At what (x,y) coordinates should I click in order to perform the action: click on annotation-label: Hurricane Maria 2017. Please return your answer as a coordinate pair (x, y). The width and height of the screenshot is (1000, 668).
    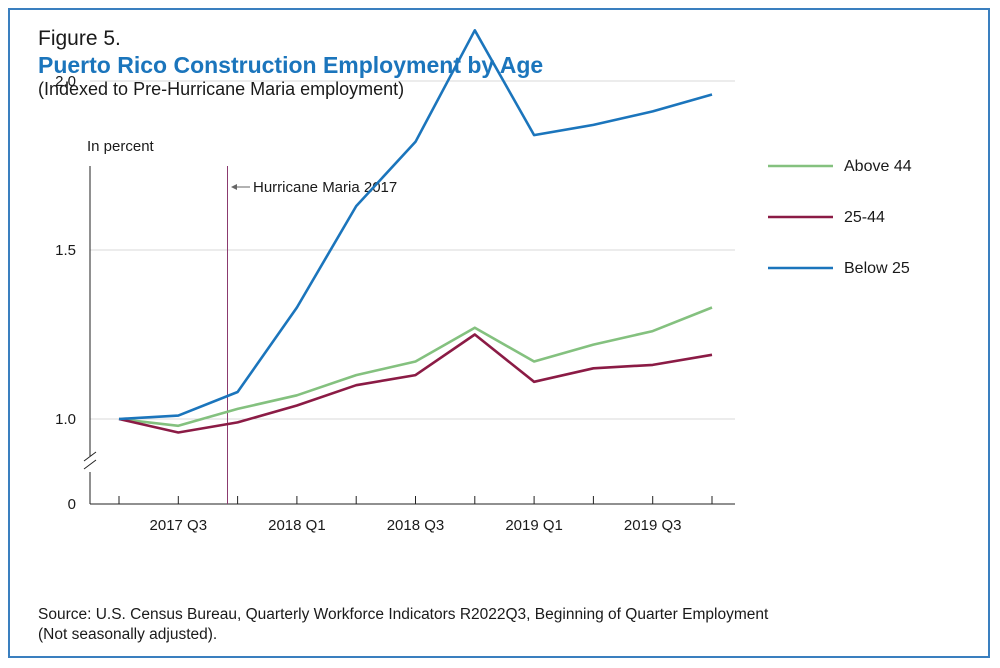
    Looking at the image, I should click on (325, 187).